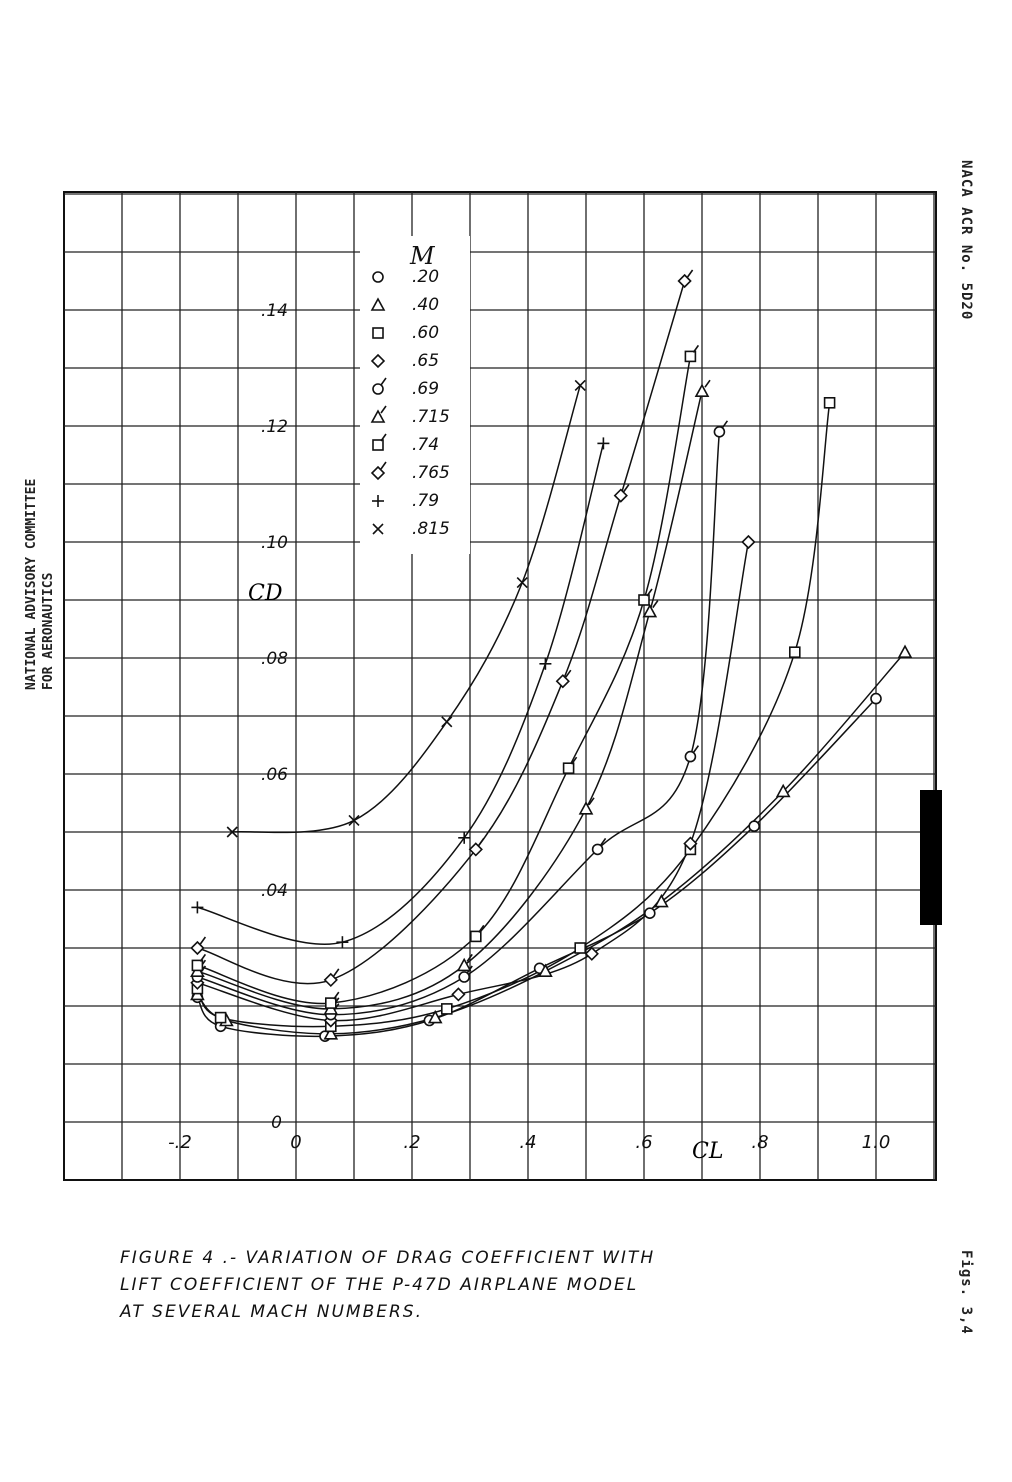 Image resolution: width=1012 pixels, height=1482 pixels. Describe the element at coordinates (415, 395) in the screenshot. I see `legend: M.20 .40 .60 .65 .69 .715 .74 .765 .79 .815` at that location.